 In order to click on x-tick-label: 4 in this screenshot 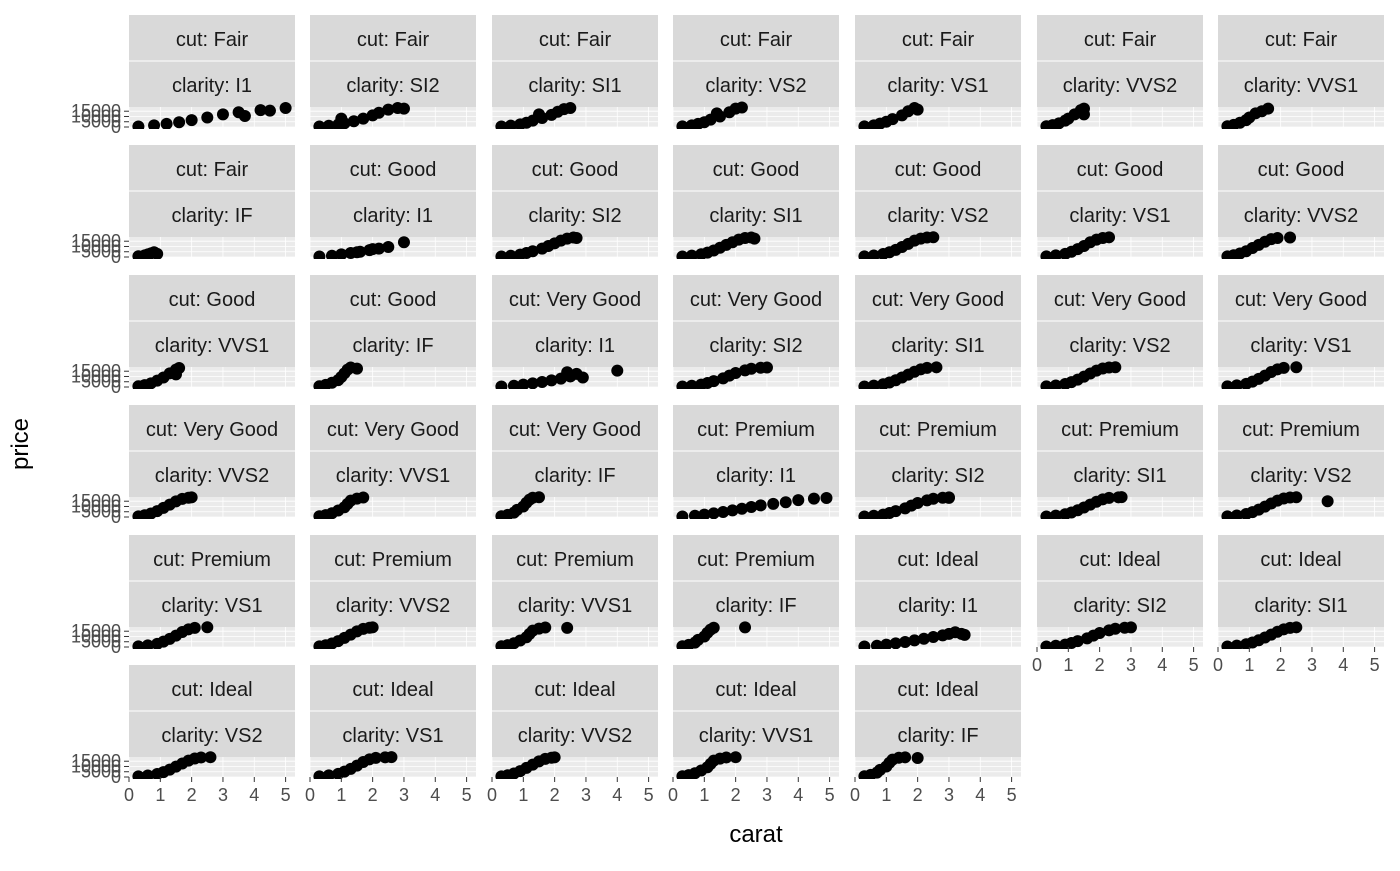, I will do `click(435, 795)`.